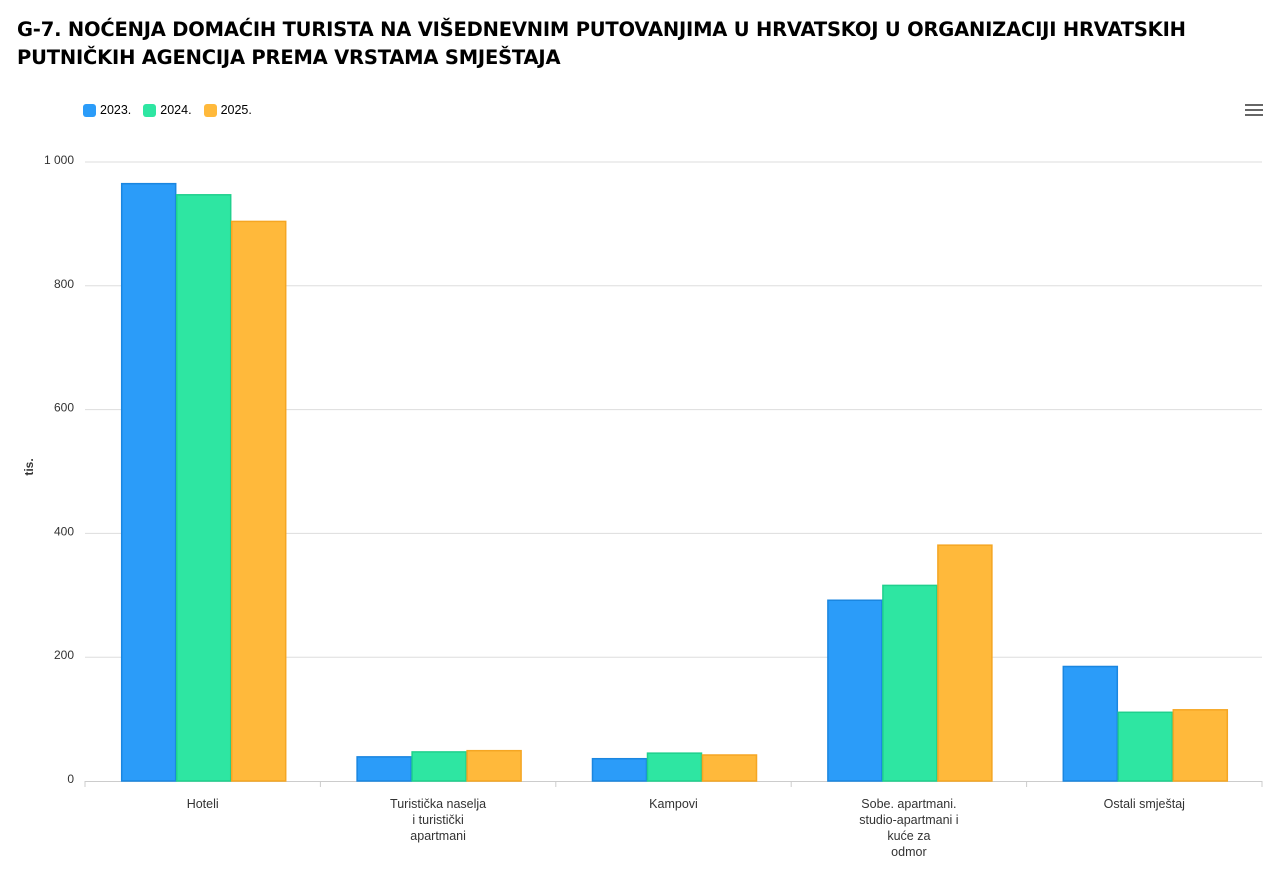 The height and width of the screenshot is (879, 1280). I want to click on legend-item-2025: 2025., so click(227, 110).